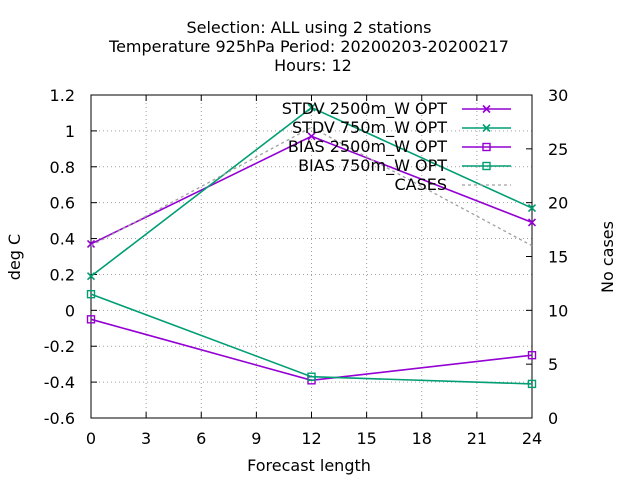  Describe the element at coordinates (62, 274) in the screenshot. I see `y-tick-label: 0.2` at that location.